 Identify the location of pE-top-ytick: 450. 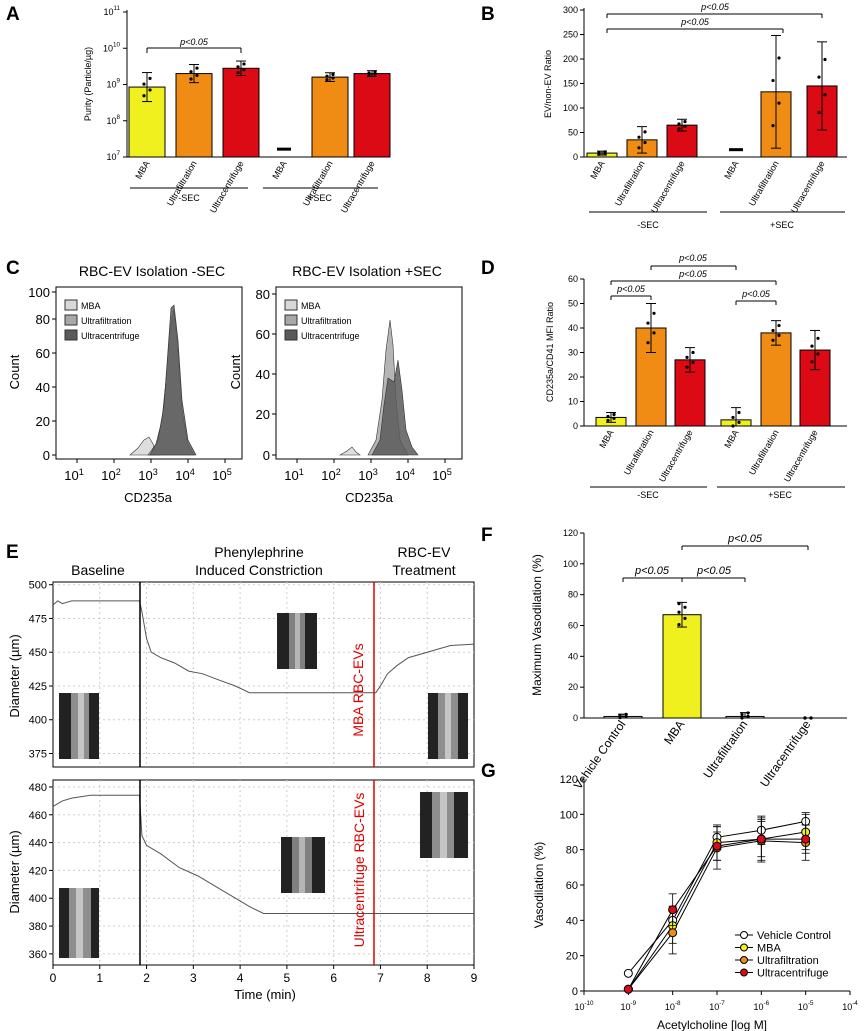
(38, 653).